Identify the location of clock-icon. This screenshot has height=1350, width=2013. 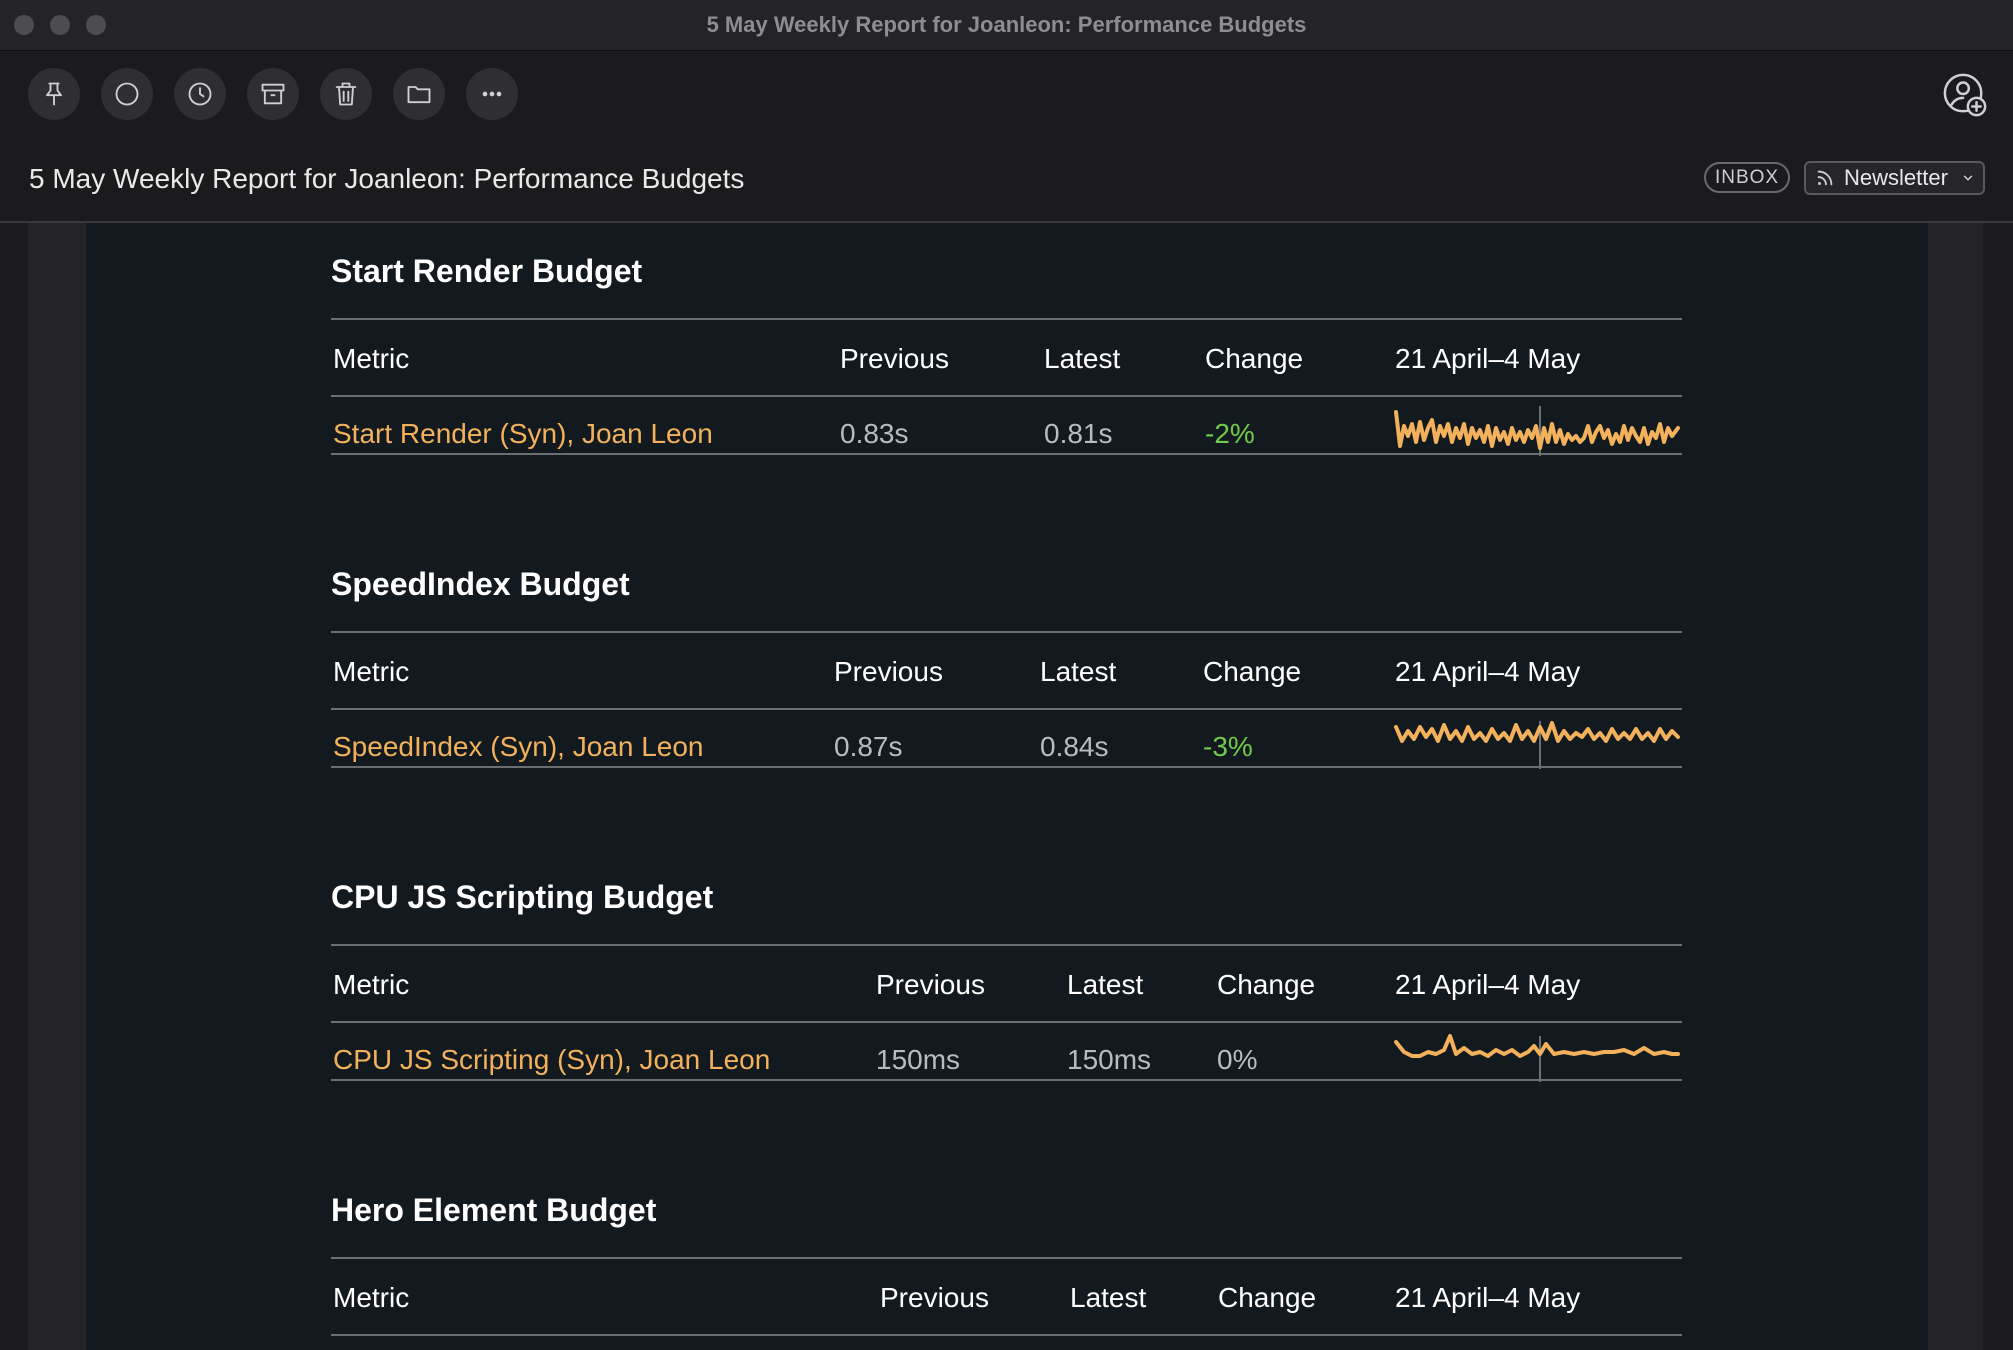
(200, 94).